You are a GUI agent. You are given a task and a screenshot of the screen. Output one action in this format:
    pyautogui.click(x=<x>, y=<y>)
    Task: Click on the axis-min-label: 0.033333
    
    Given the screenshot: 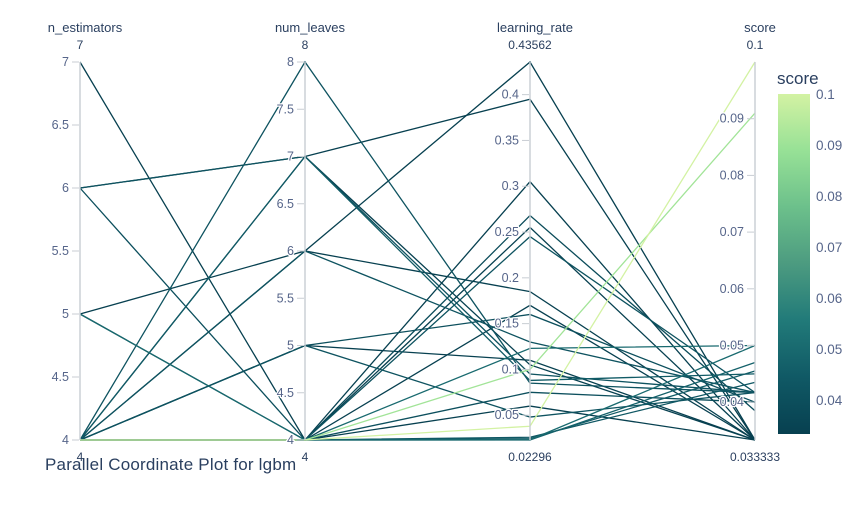 What is the action you would take?
    pyautogui.click(x=755, y=457)
    